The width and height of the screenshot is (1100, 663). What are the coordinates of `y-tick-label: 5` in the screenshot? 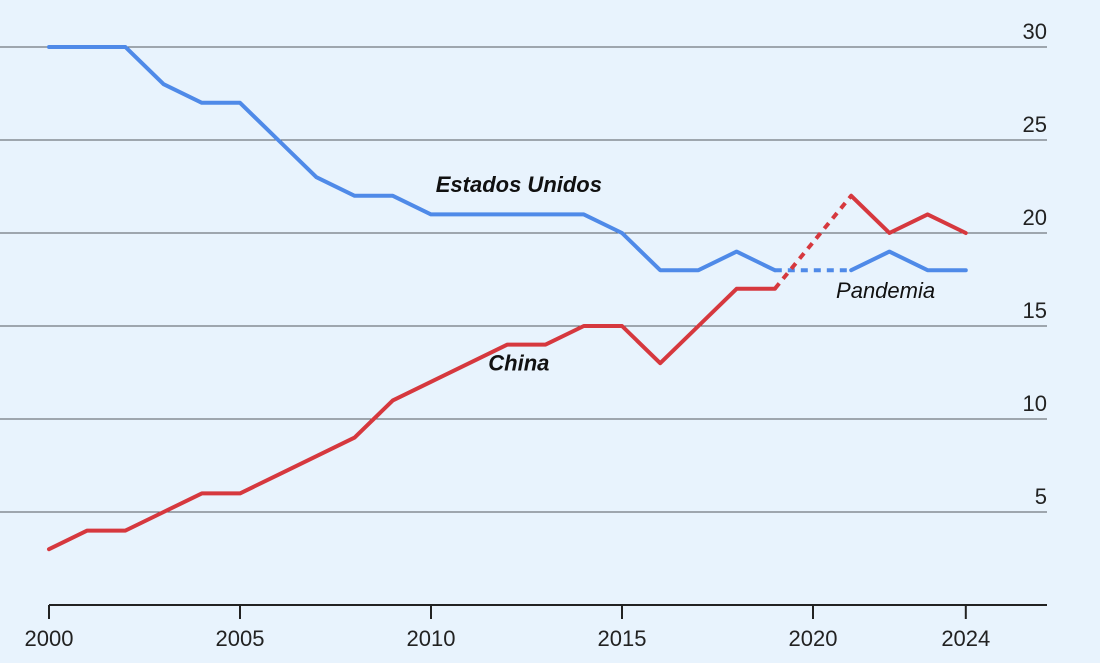 It's located at (1041, 496).